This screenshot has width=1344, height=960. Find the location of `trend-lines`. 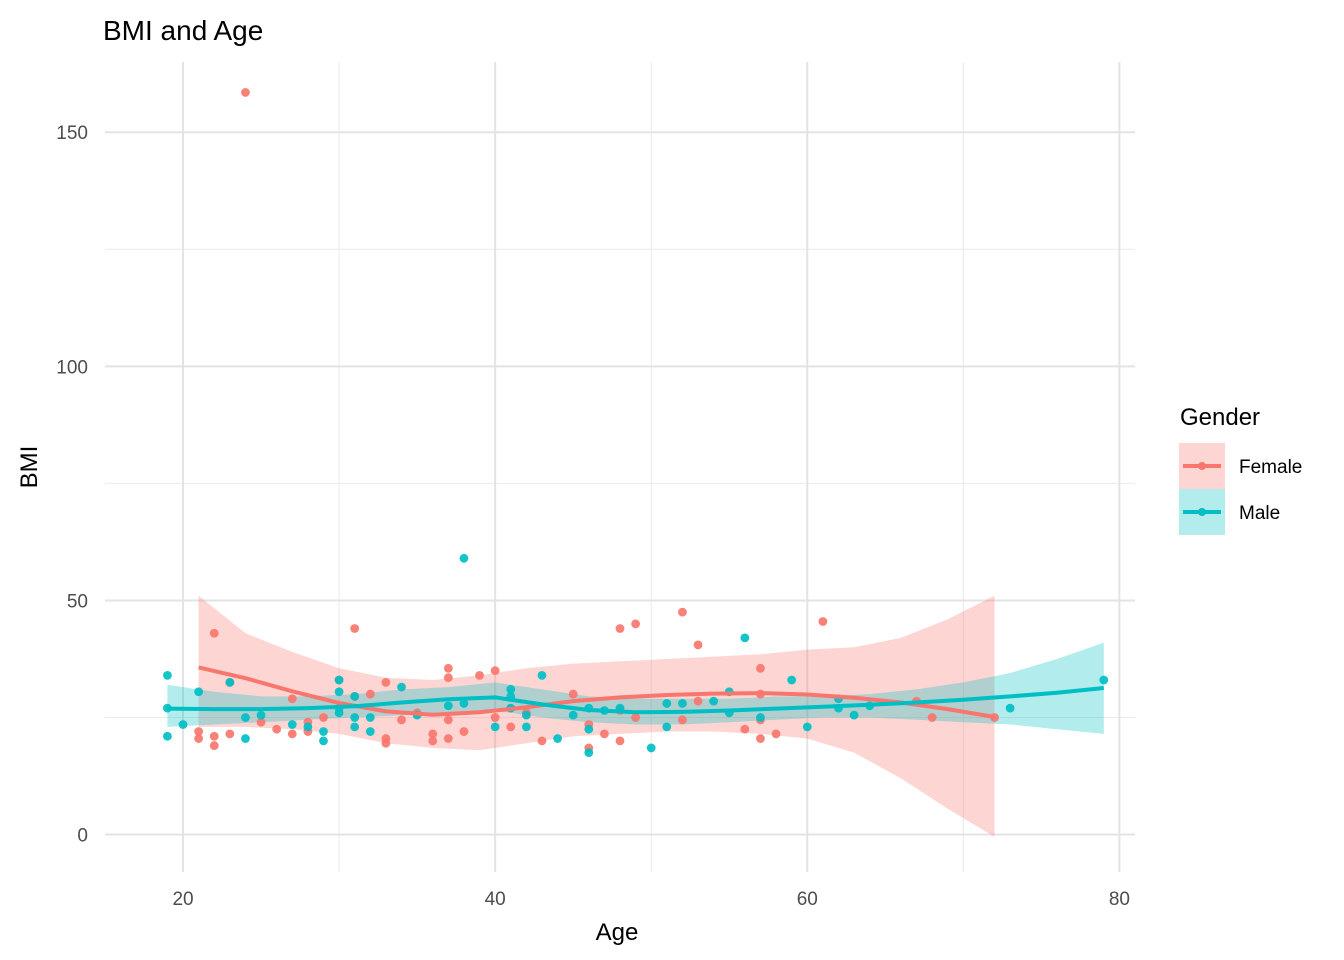

trend-lines is located at coordinates (635, 692).